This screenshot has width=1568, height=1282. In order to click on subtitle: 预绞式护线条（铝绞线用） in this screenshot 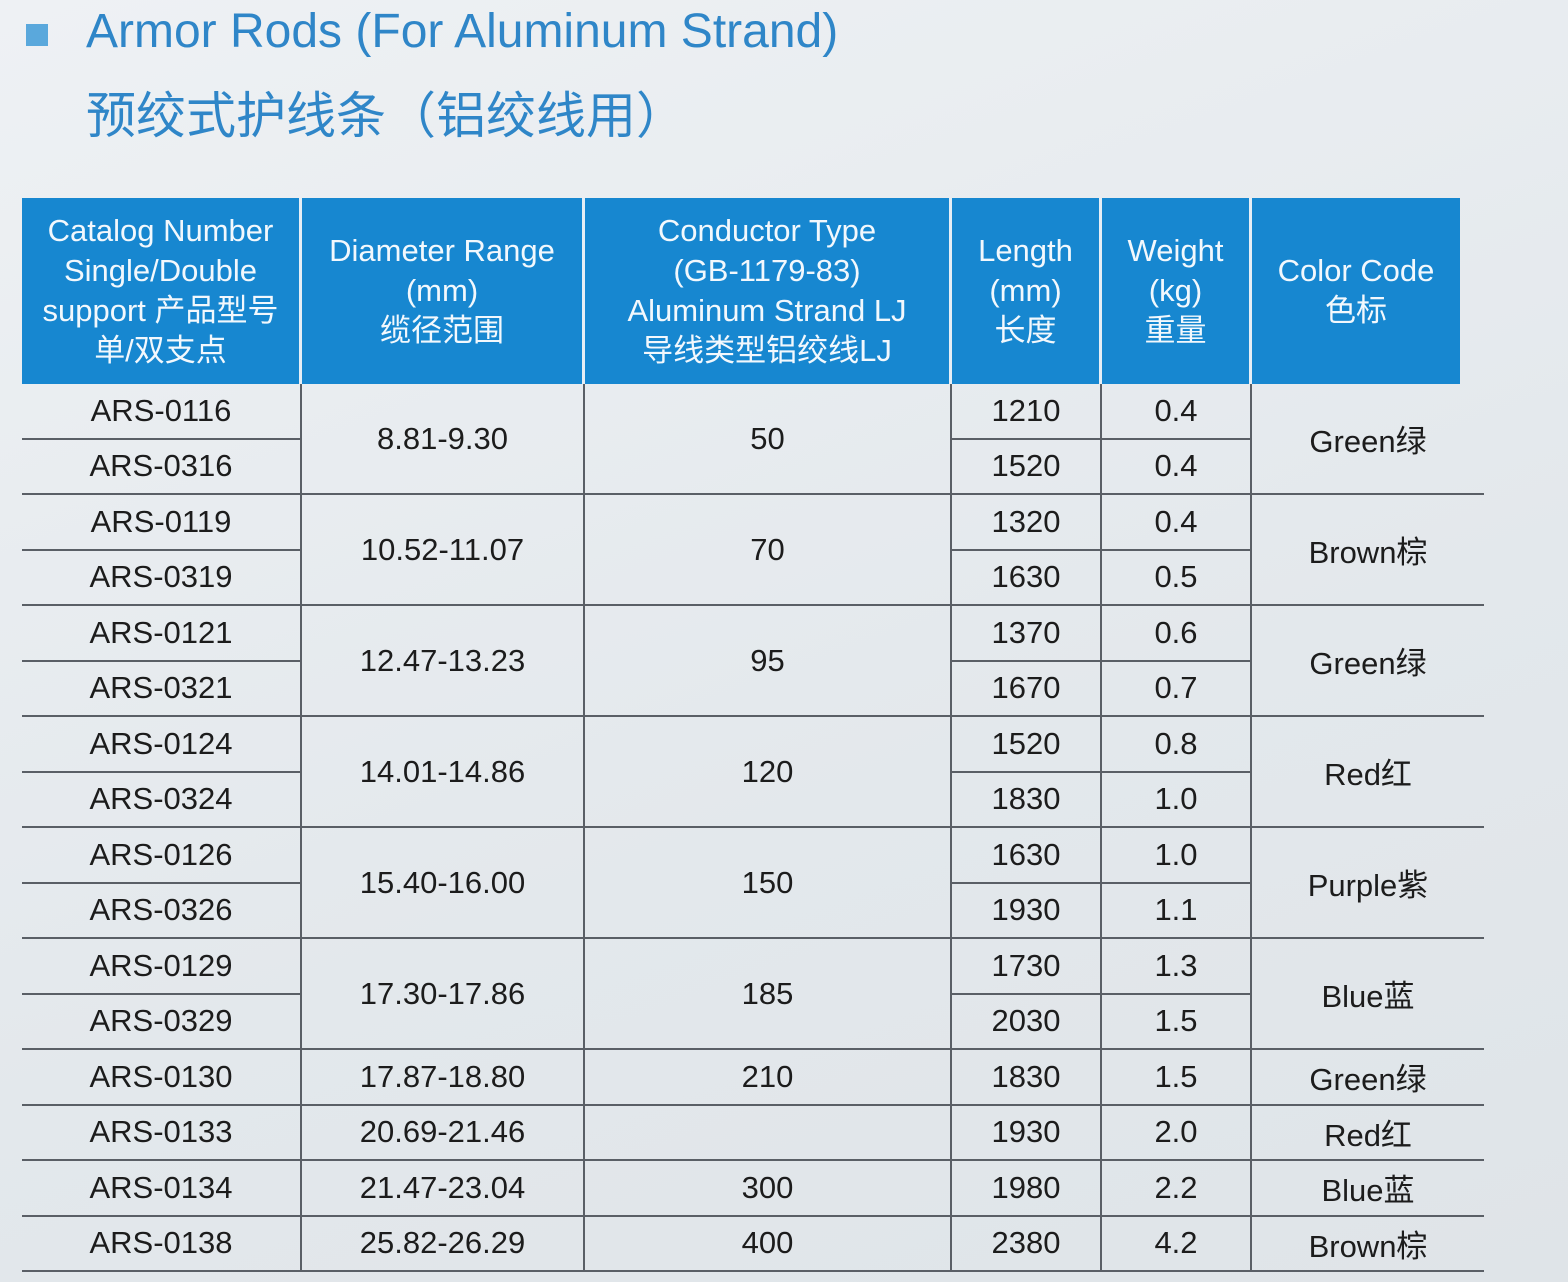, I will do `click(386, 116)`.